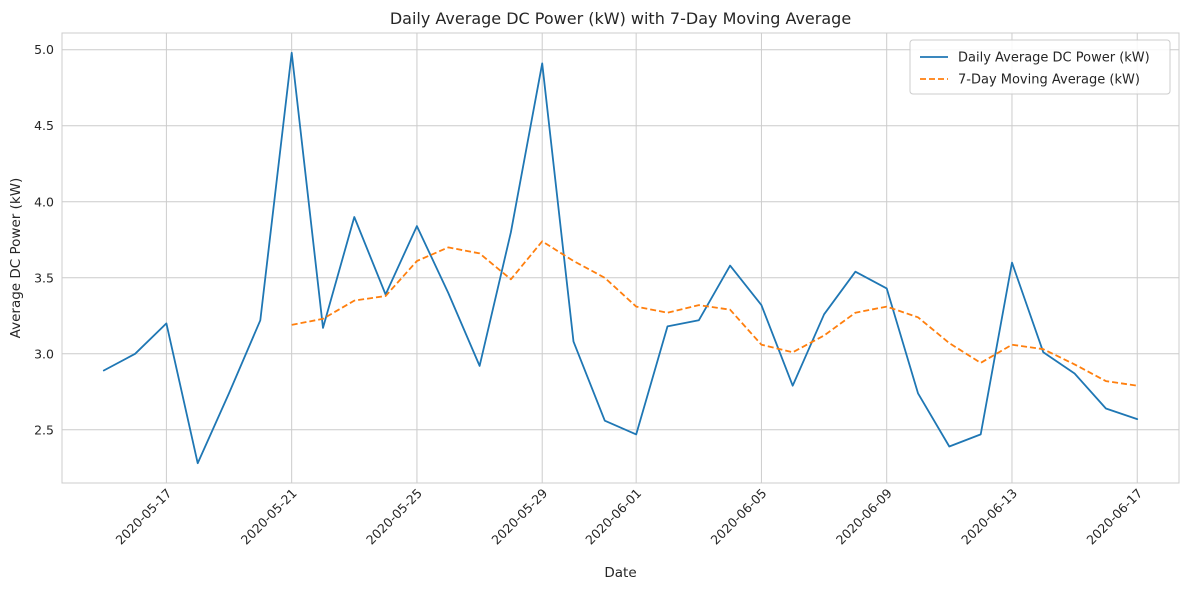 This screenshot has width=1189, height=590. Describe the element at coordinates (44, 49) in the screenshot. I see `y-tick-label: 5.0` at that location.